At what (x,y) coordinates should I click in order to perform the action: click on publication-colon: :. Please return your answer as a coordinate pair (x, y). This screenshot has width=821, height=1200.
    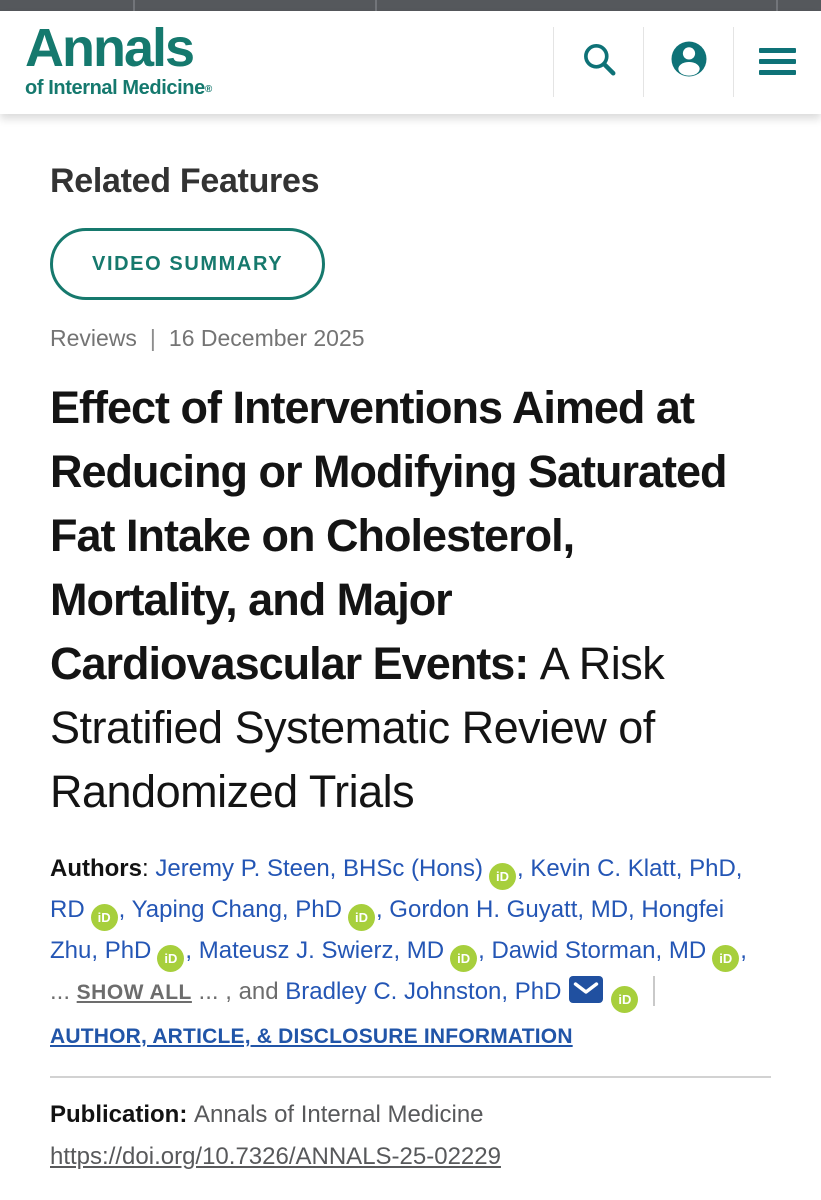
    Looking at the image, I should click on (187, 1114).